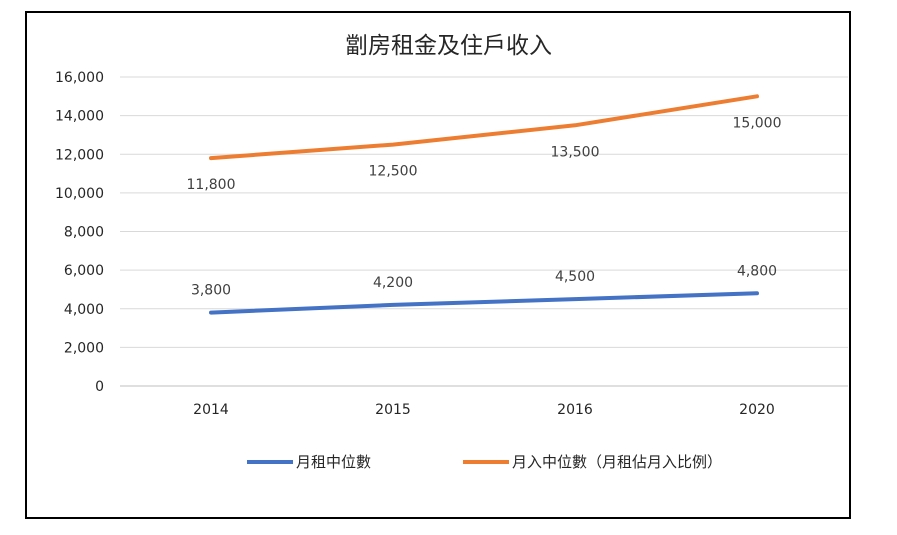 The image size is (897, 535). Describe the element at coordinates (79, 194) in the screenshot. I see `y-tick-label: 10,000` at that location.